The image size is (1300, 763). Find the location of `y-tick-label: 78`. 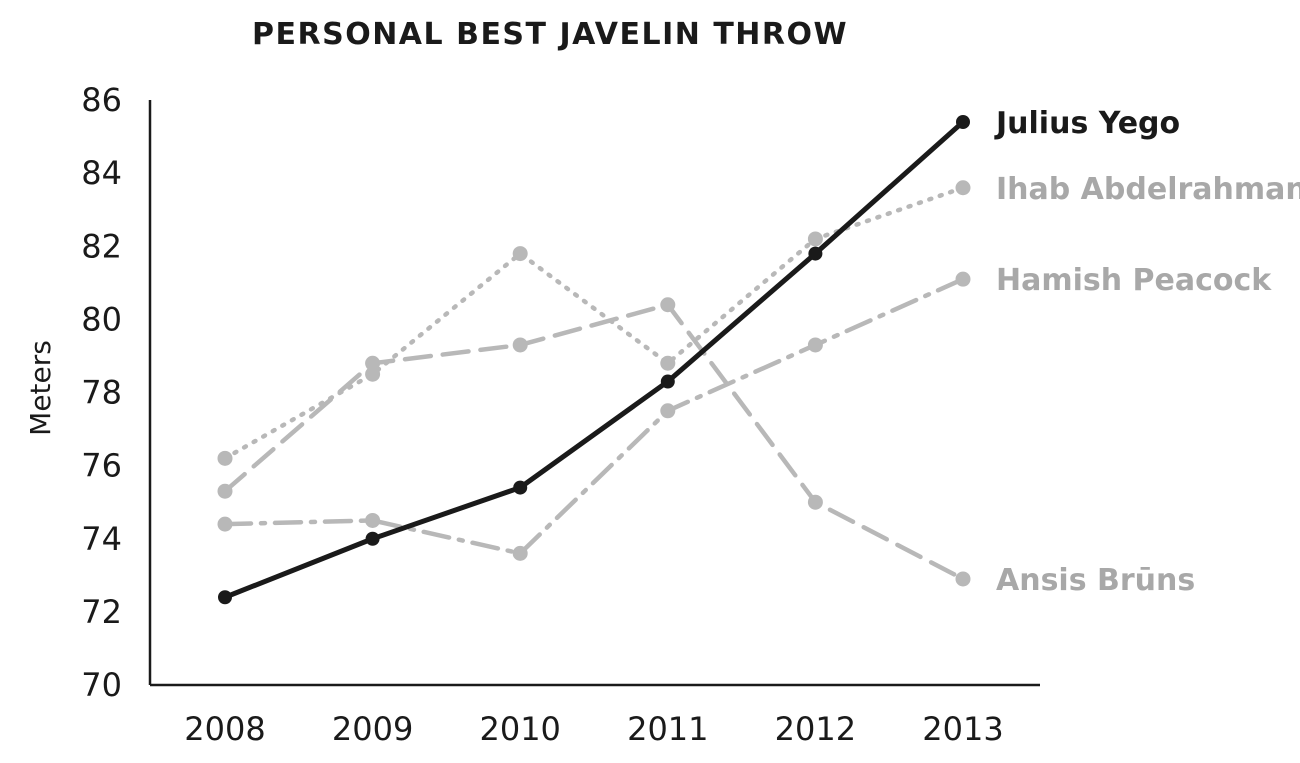

y-tick-label: 78 is located at coordinates (101, 393).